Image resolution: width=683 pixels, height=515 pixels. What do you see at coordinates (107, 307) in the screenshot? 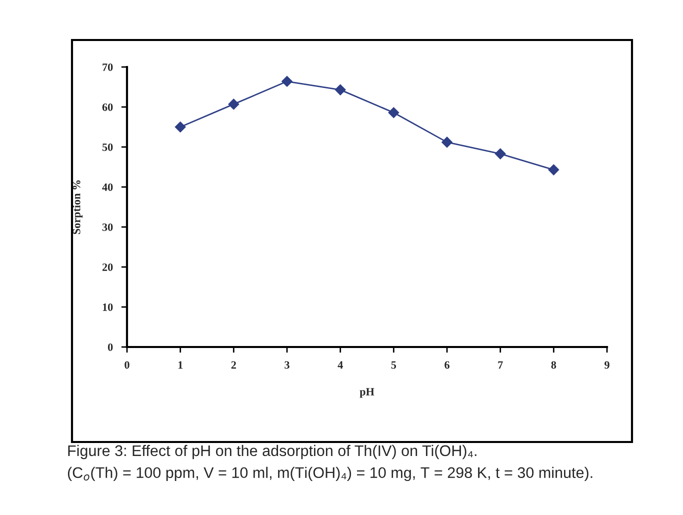
I see `y-tick-label: 10` at bounding box center [107, 307].